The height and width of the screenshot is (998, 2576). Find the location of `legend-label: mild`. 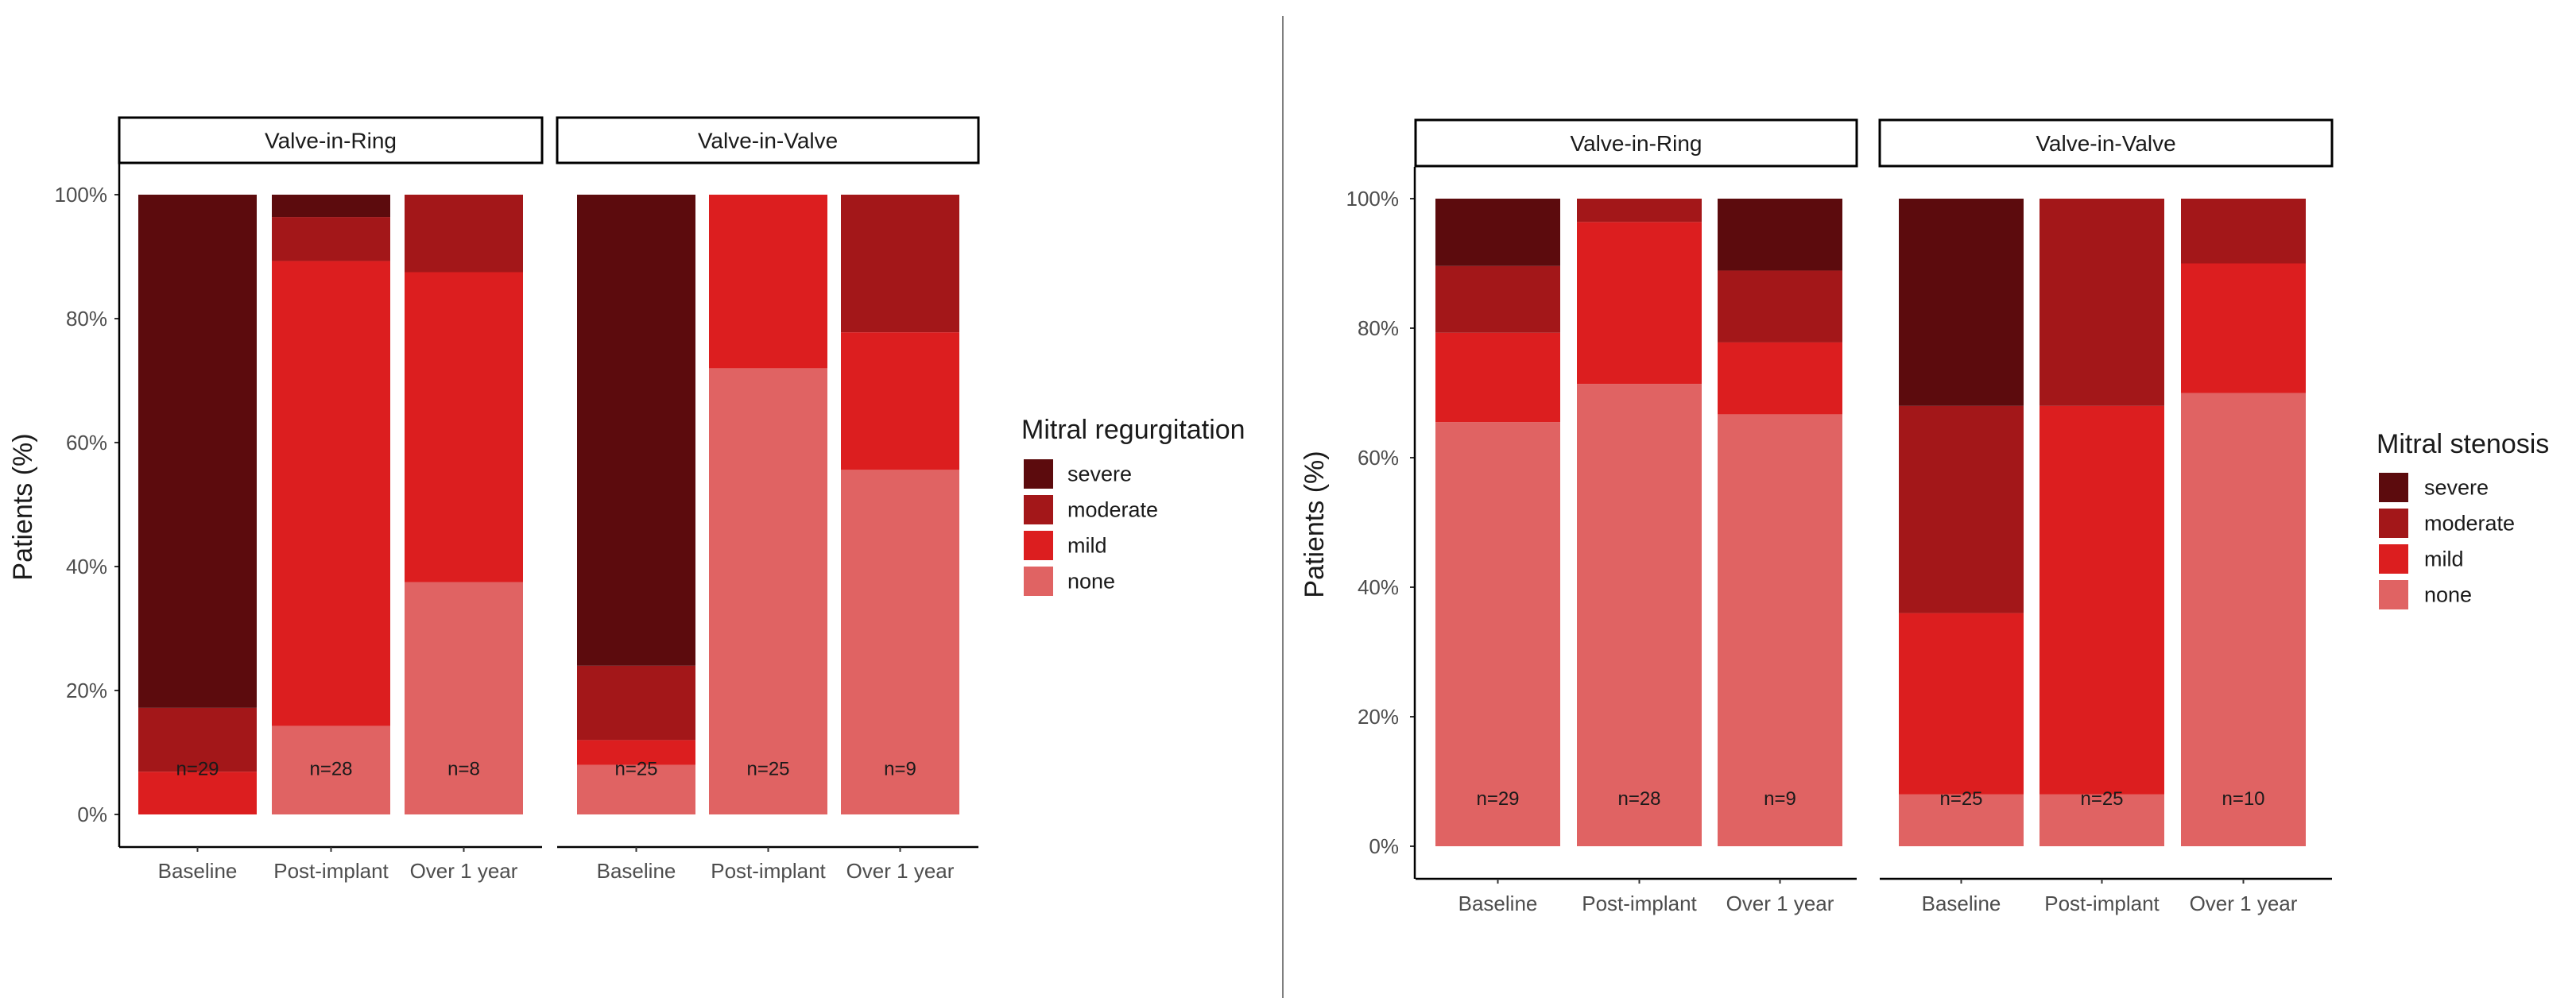

legend-label: mild is located at coordinates (1087, 546).